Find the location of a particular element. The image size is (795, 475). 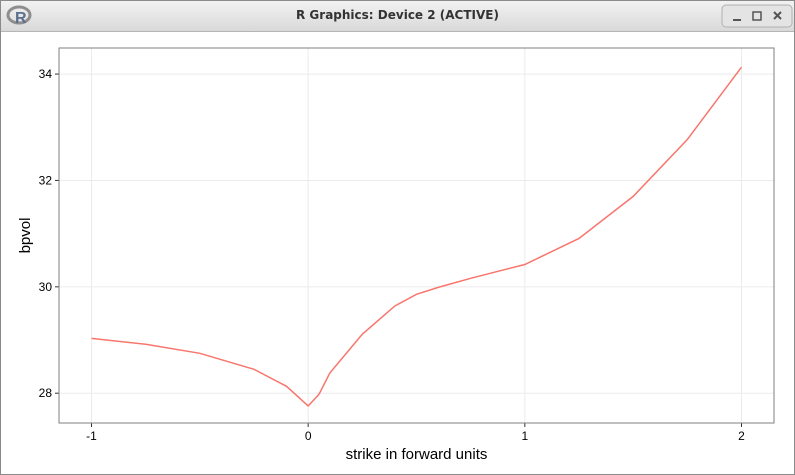

x-tick-label: 2 is located at coordinates (741, 436).